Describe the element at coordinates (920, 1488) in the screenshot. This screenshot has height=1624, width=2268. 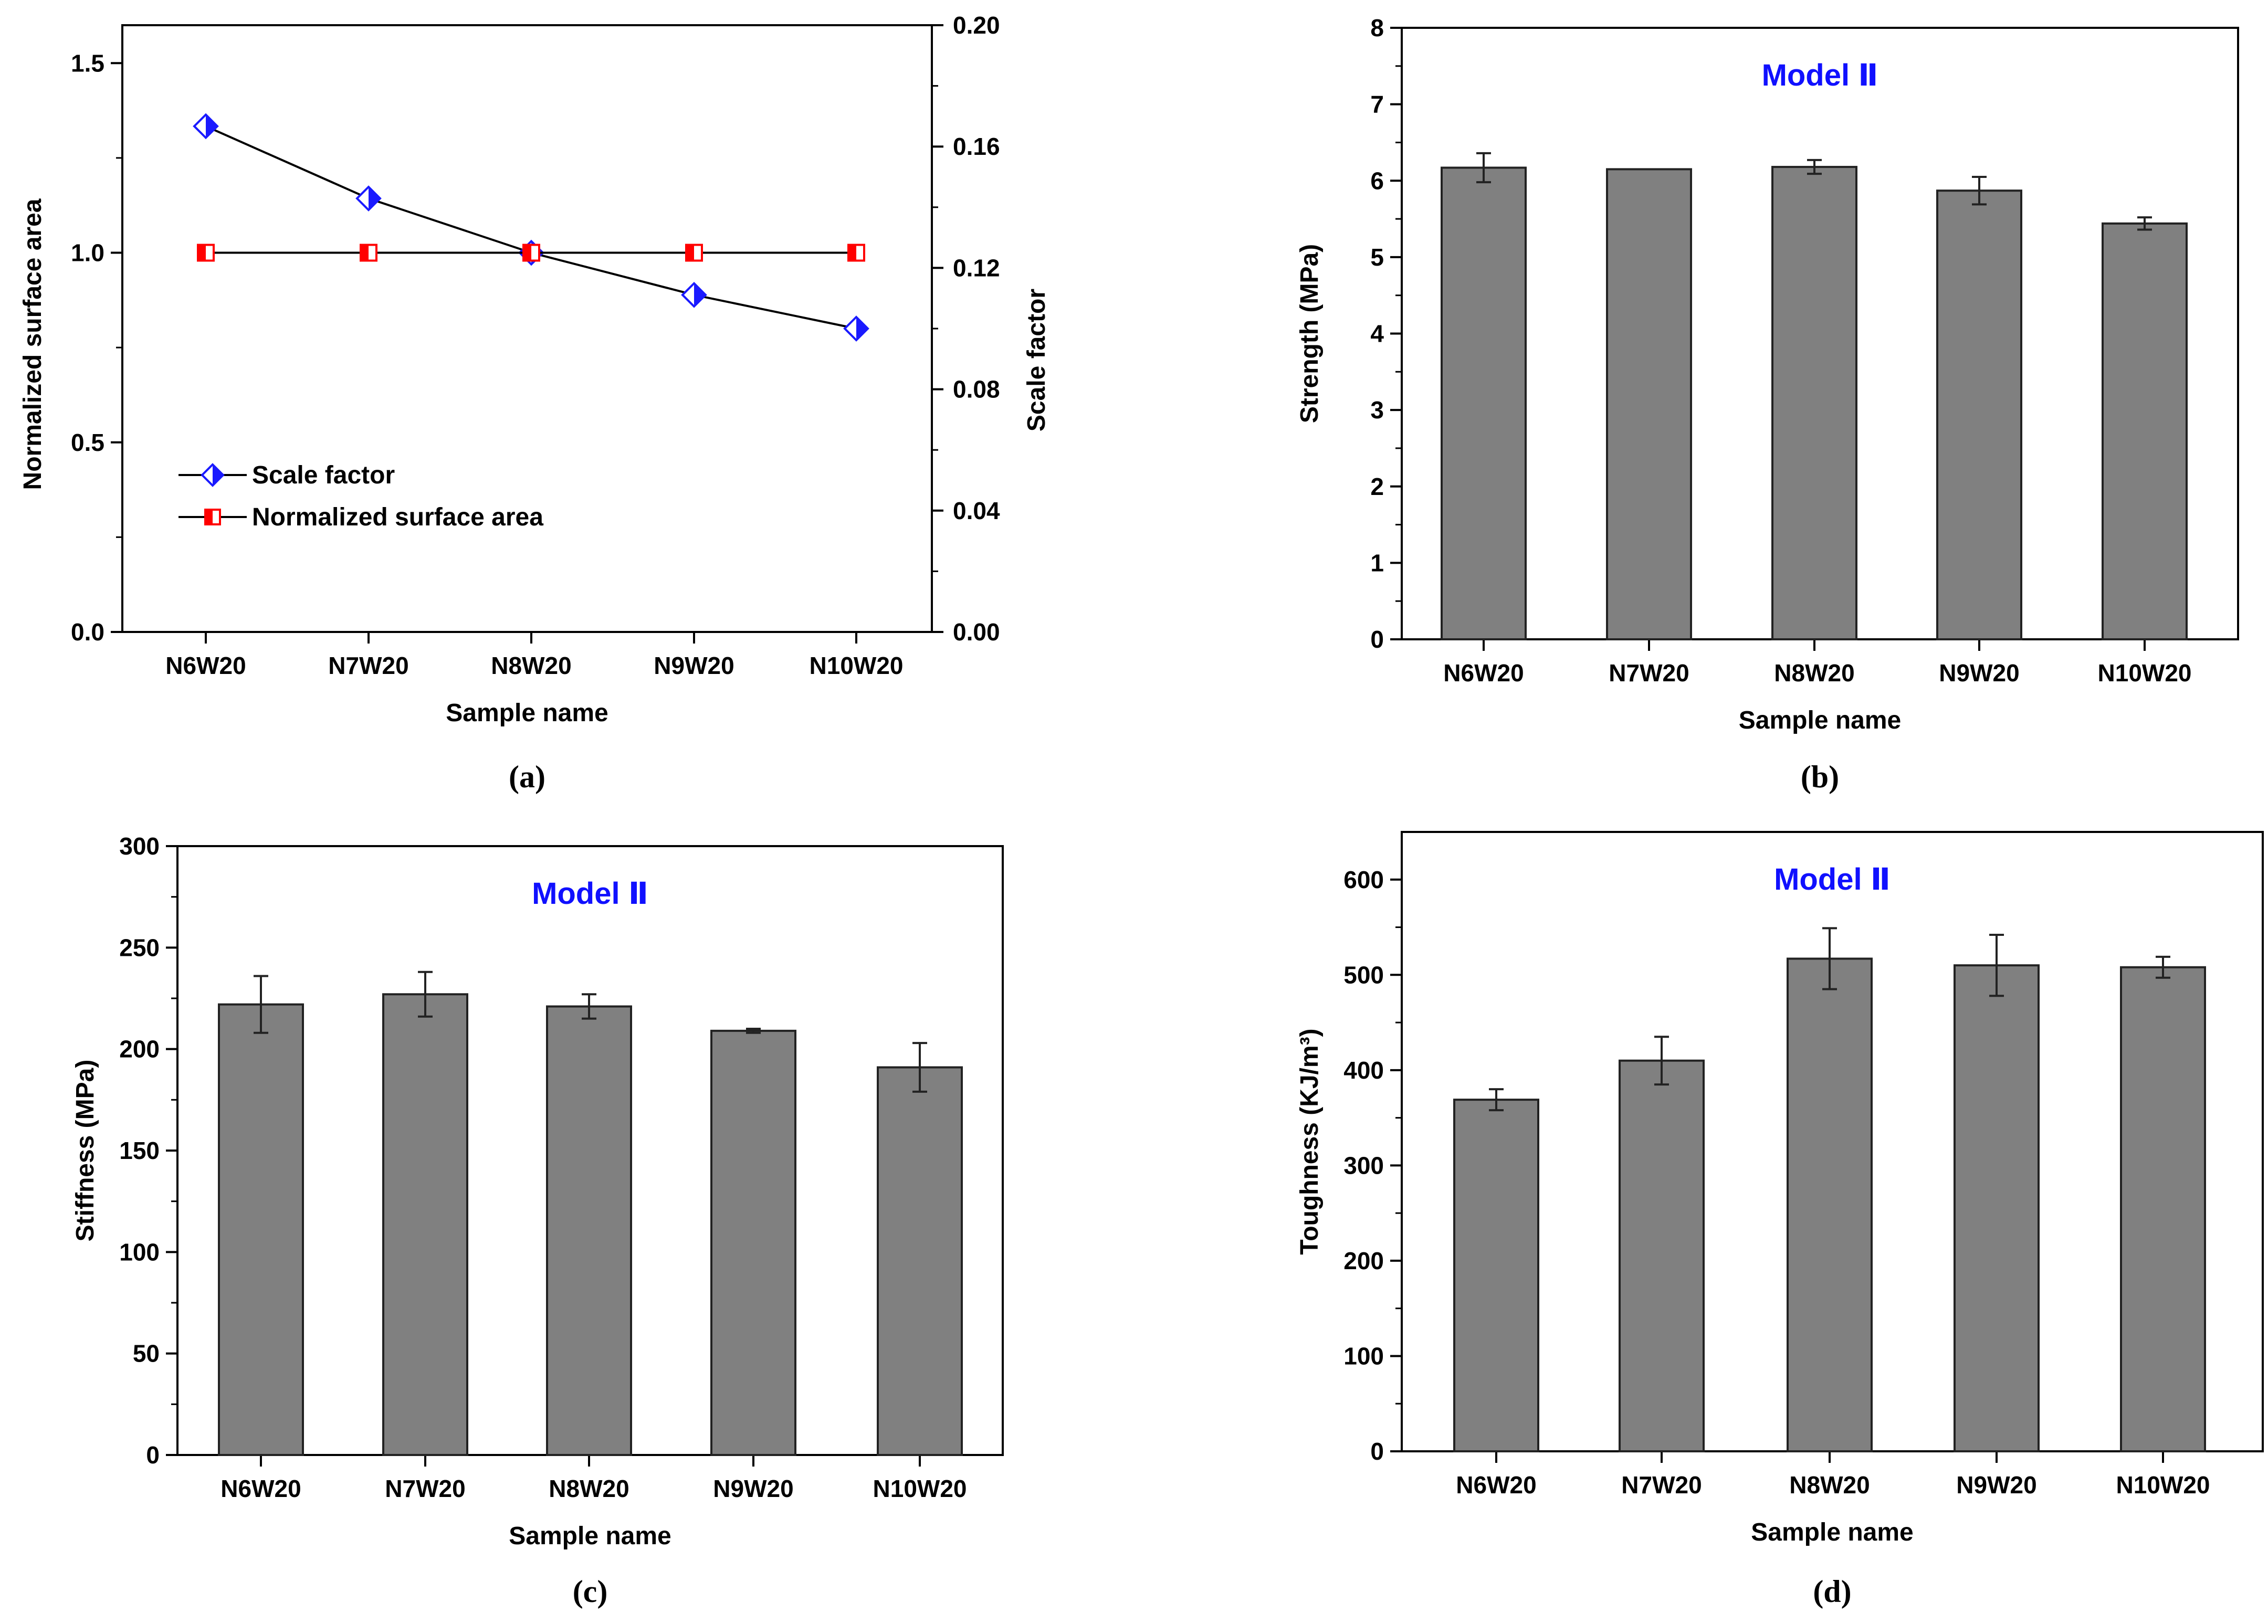
I see `c-xtick-label: N10W20` at that location.